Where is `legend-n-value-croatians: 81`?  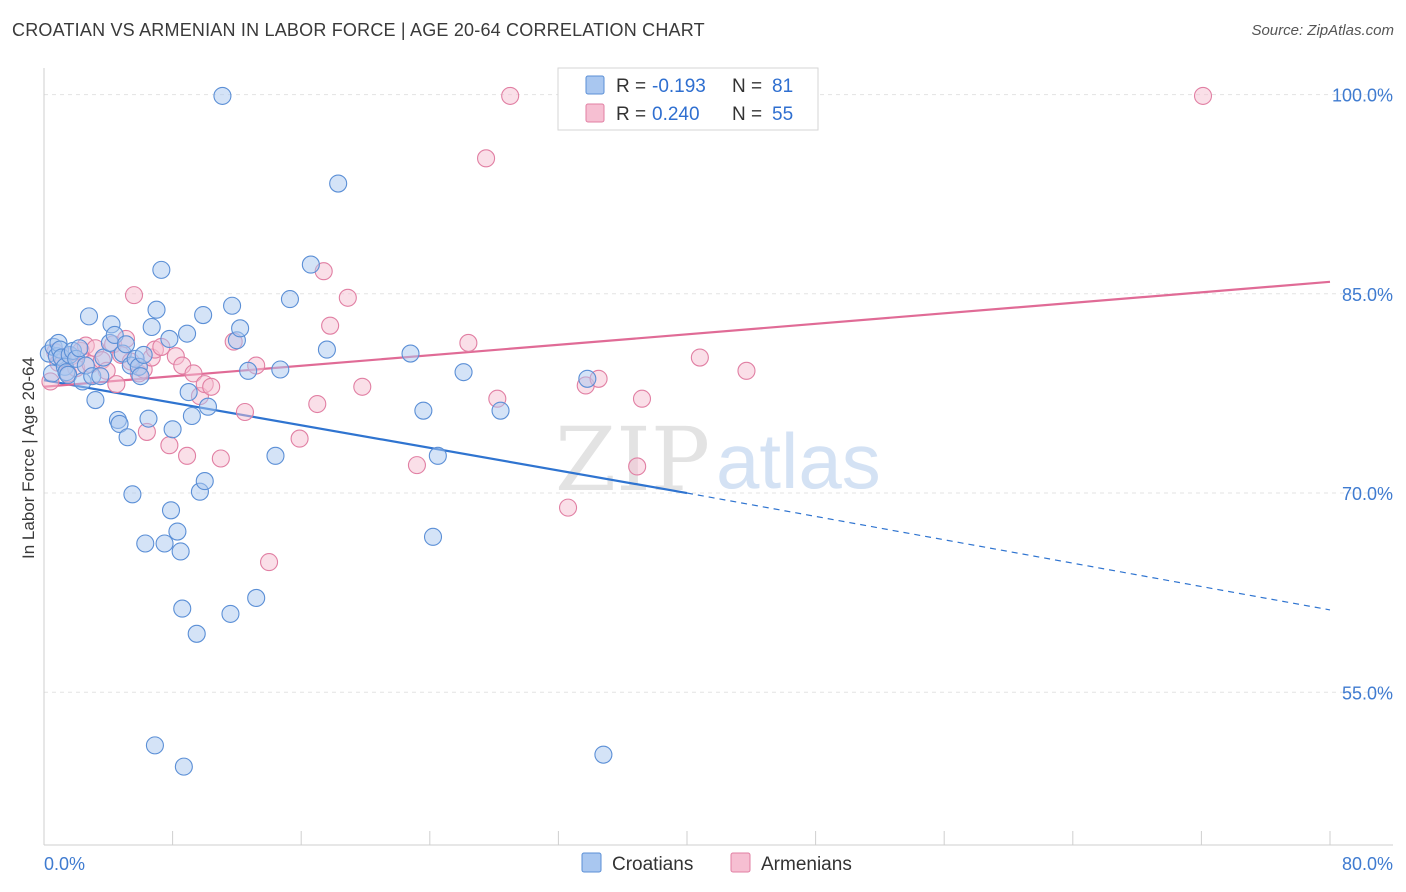 legend-n-value-croatians: 81 is located at coordinates (782, 86).